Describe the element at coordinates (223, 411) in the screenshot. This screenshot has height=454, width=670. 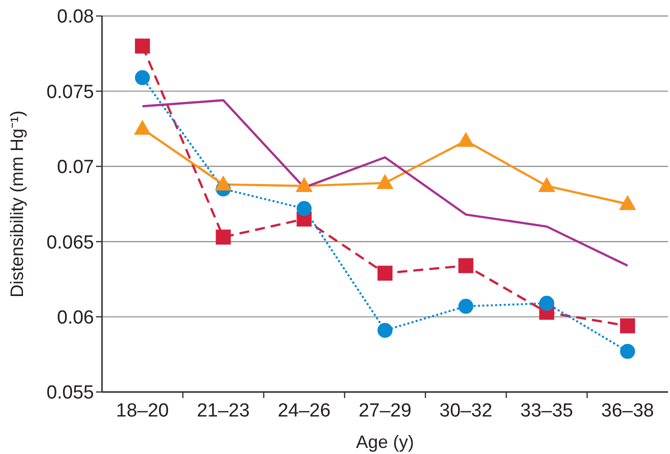
I see `x-tick-label: 21–23` at that location.